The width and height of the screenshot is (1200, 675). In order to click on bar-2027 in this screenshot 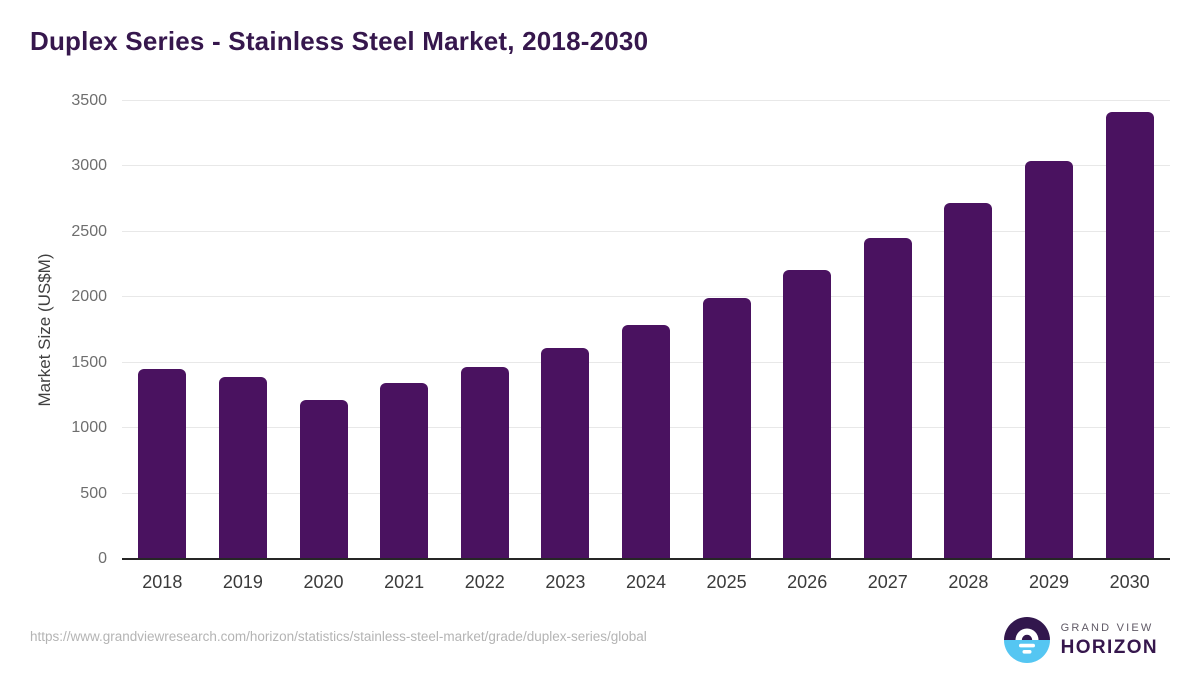, I will do `click(887, 398)`.